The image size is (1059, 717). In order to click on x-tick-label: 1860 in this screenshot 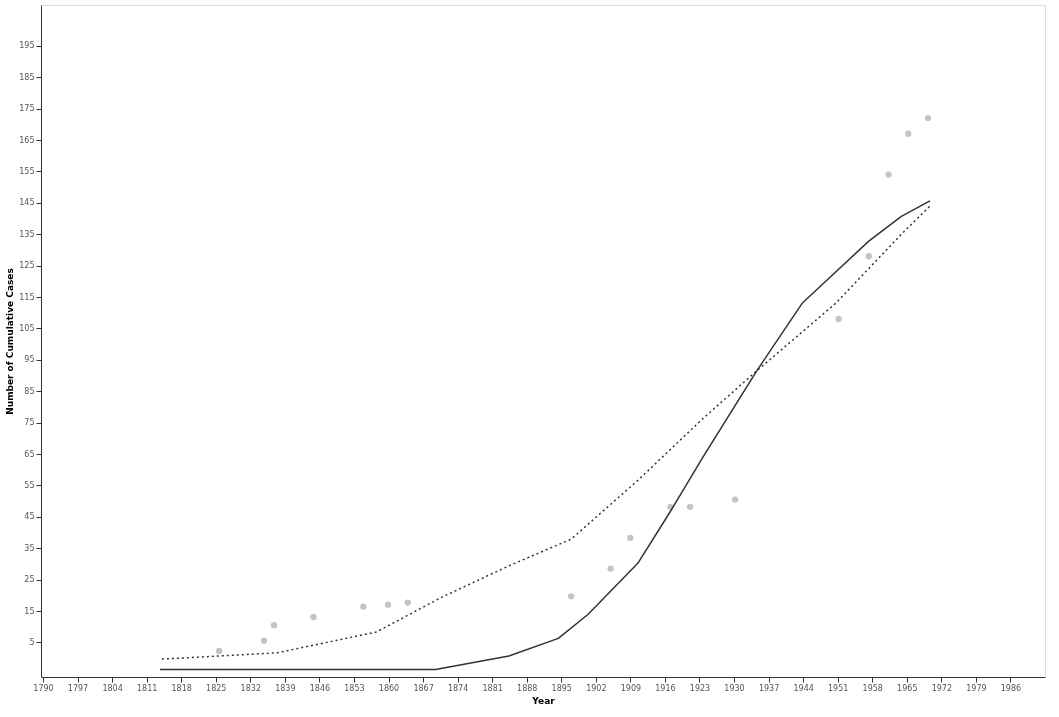, I will do `click(389, 688)`.